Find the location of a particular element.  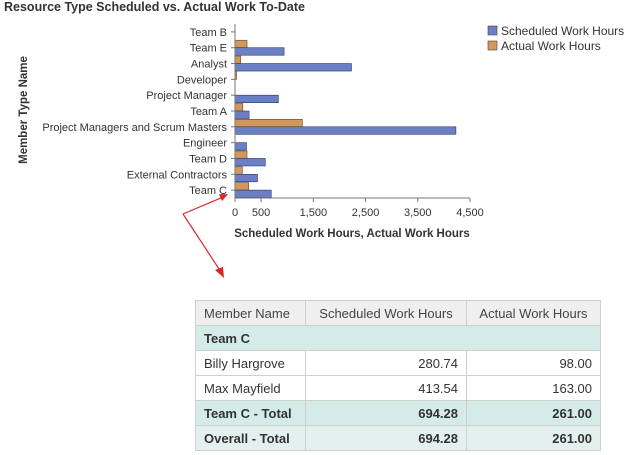

bar-actual-project-managers-and-scrum-masters is located at coordinates (268, 123).